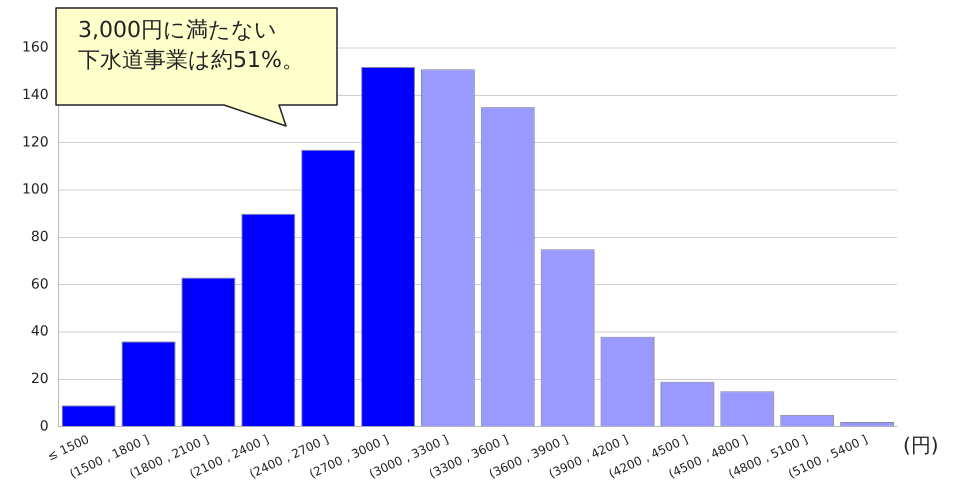  I want to click on y-tick-label: 120, so click(35, 142).